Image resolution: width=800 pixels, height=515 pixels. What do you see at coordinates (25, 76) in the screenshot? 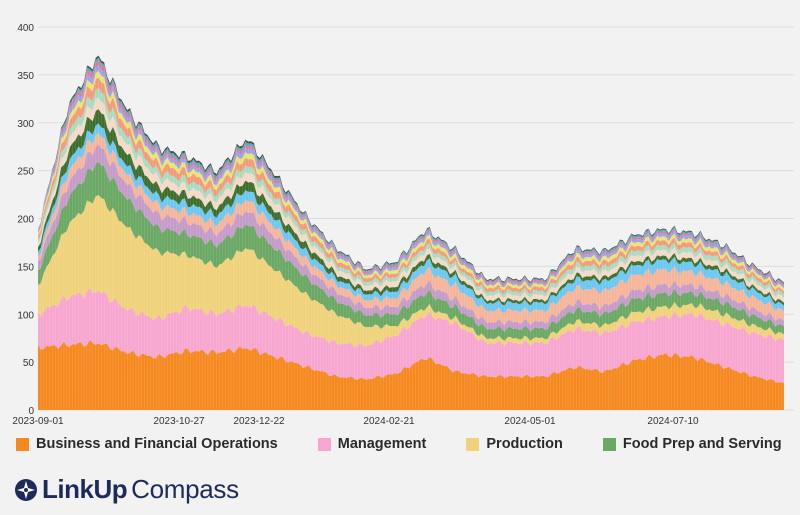
I see `y-tick-label: 350` at bounding box center [25, 76].